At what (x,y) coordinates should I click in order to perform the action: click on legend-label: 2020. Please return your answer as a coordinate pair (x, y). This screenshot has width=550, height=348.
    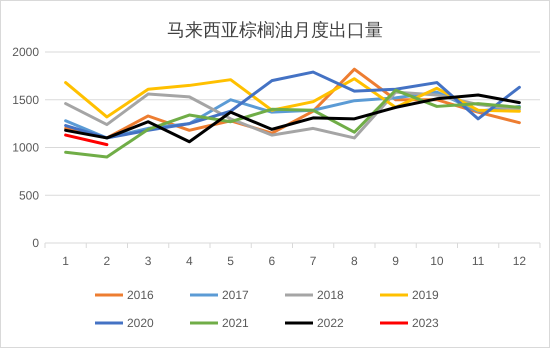
    Looking at the image, I should click on (140, 323).